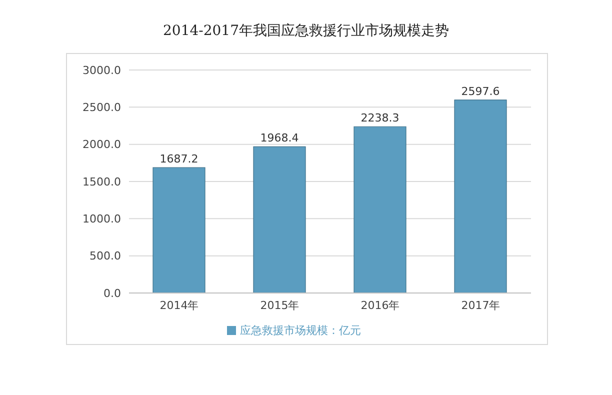 This screenshot has width=612, height=395. I want to click on y-tick-label: 1000.0, so click(101, 219).